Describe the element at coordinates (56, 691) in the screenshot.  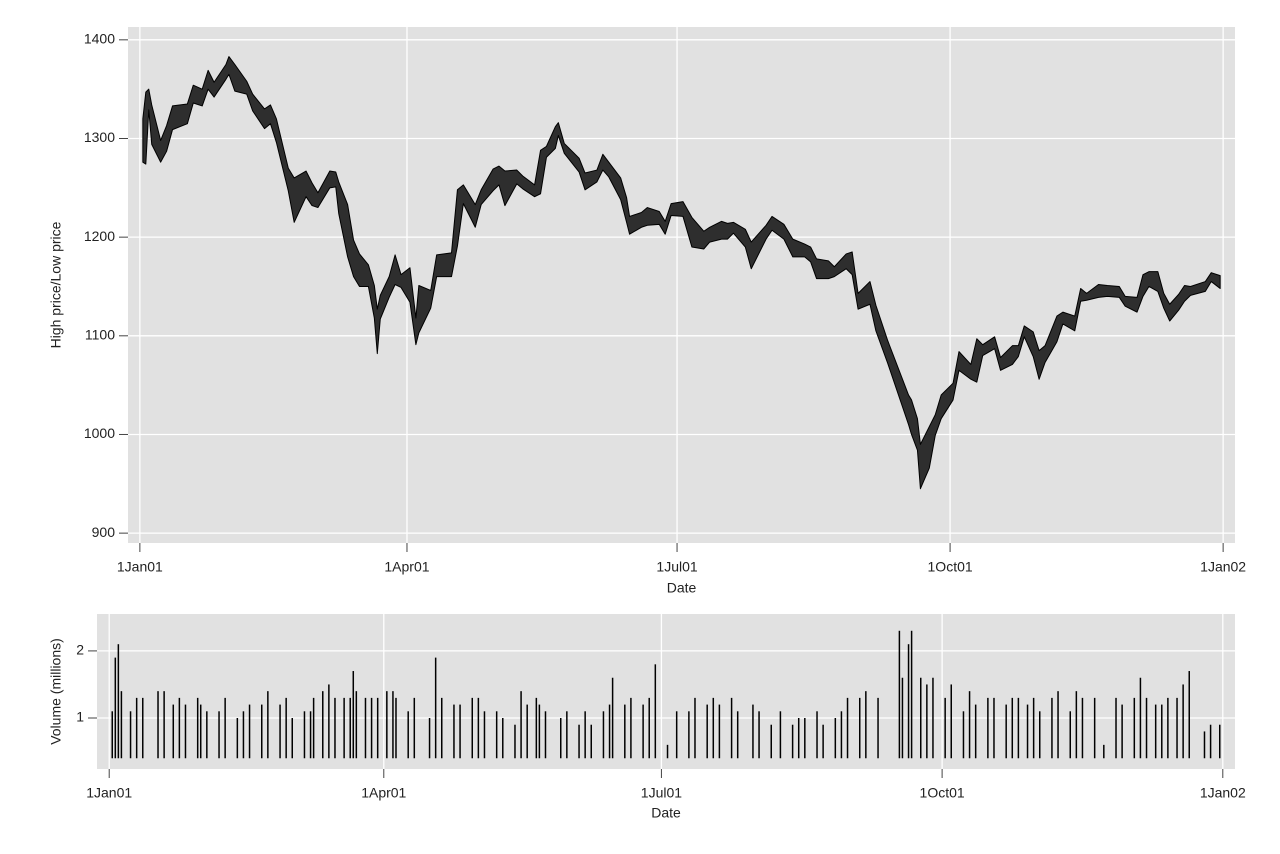
I see `y-axis-title: Volume (millions)` at that location.